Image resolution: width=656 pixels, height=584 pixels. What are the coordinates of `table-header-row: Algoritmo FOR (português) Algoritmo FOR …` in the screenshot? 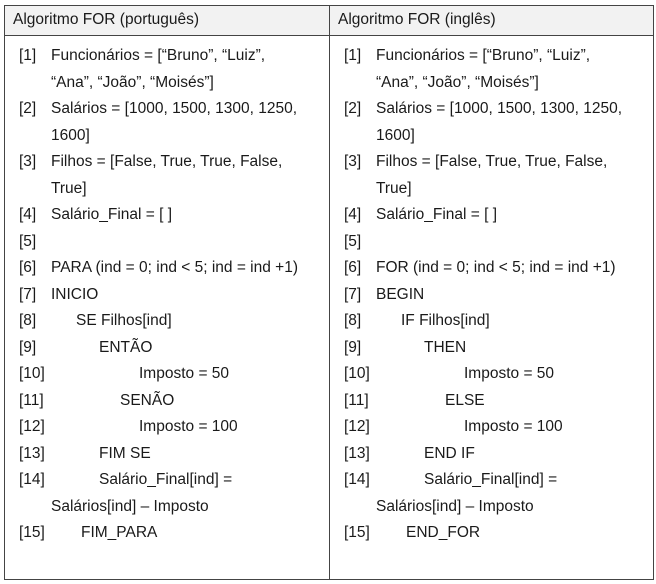 It's located at (329, 21).